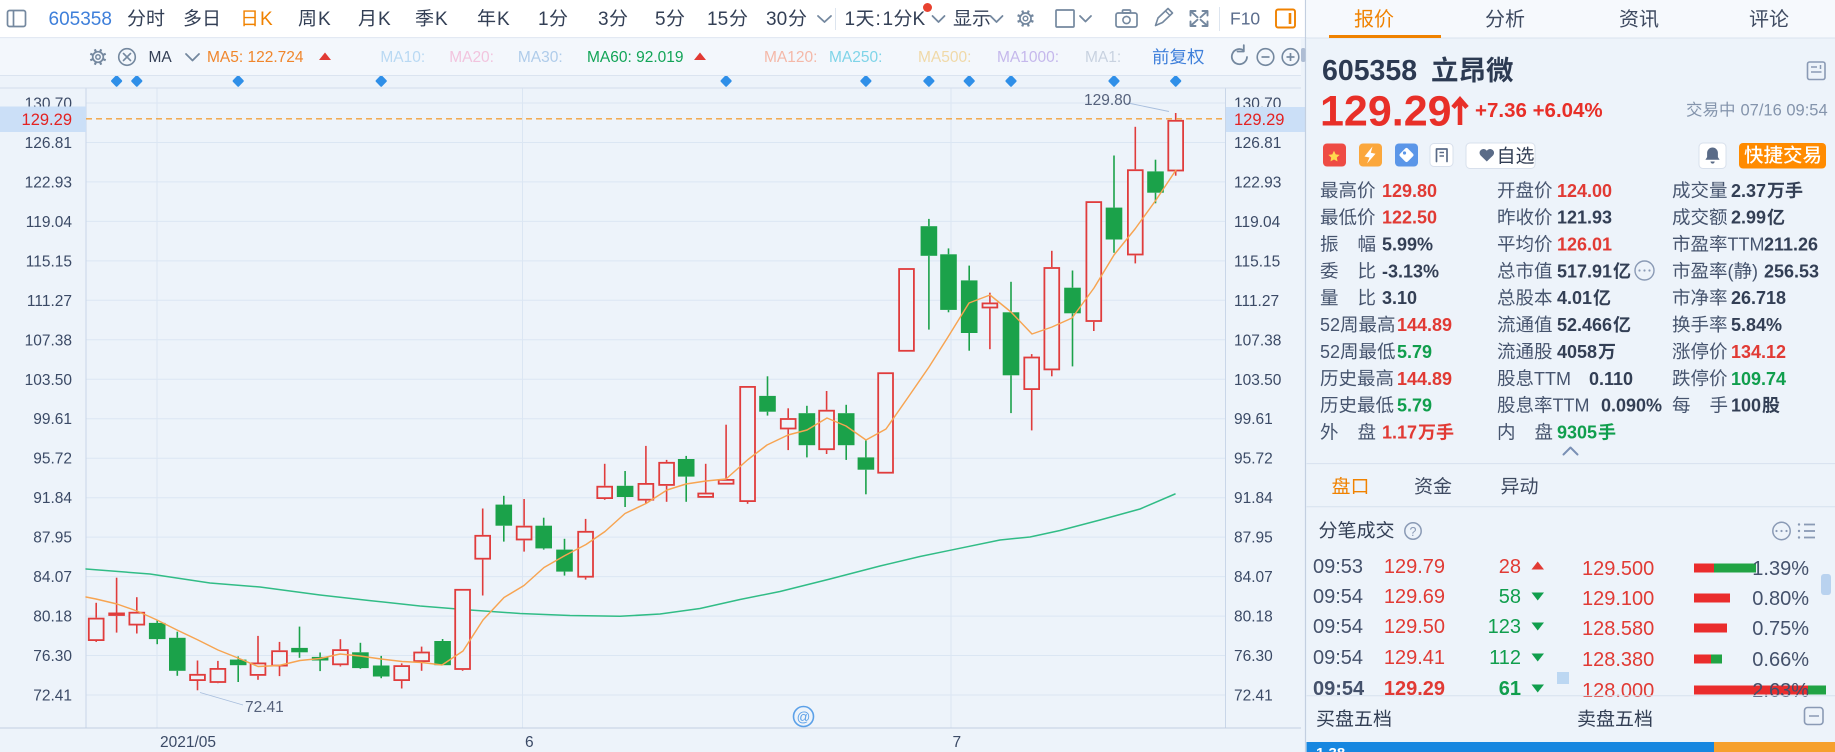 This screenshot has width=1835, height=752. What do you see at coordinates (402, 57) in the screenshot?
I see `svg-text: MA10:` at bounding box center [402, 57].